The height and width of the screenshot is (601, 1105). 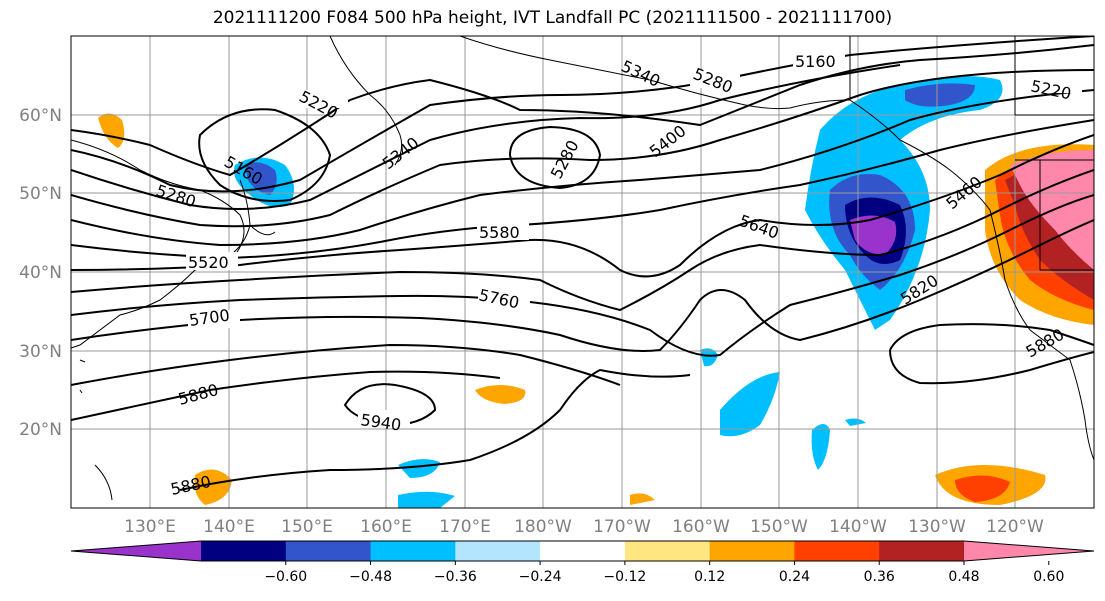 I want to click on lat-label: 30°N, so click(x=40, y=352).